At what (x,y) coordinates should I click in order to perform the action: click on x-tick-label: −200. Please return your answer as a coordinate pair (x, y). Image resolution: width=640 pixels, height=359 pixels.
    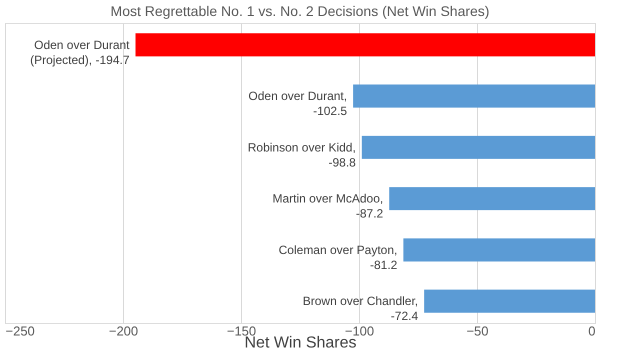
    Looking at the image, I should click on (123, 331).